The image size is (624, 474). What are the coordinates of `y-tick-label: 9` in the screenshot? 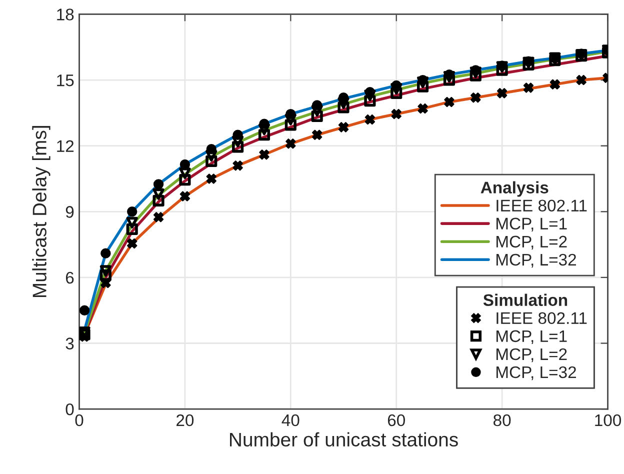 It's located at (70, 212).